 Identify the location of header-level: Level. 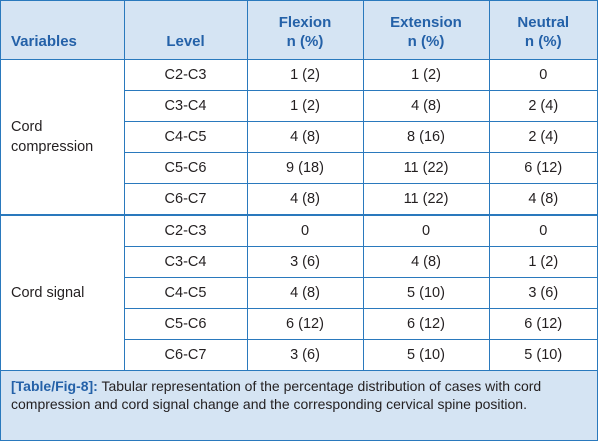
(185, 30).